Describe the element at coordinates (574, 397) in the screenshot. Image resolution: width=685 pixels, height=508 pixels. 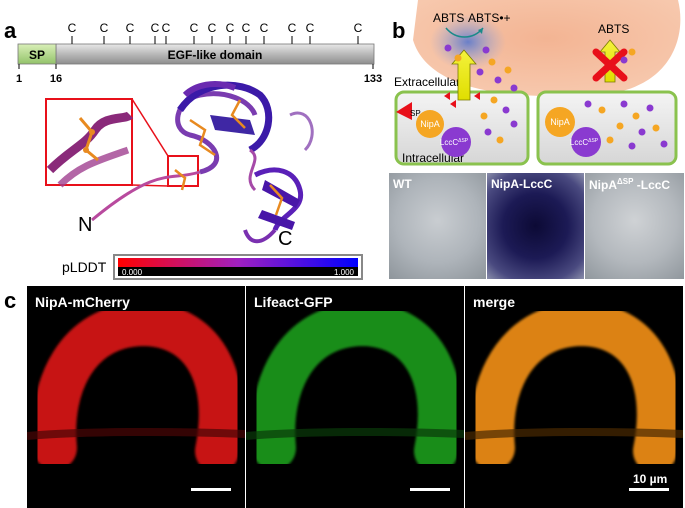
I see `micro-merge: merge 10 µm` at that location.